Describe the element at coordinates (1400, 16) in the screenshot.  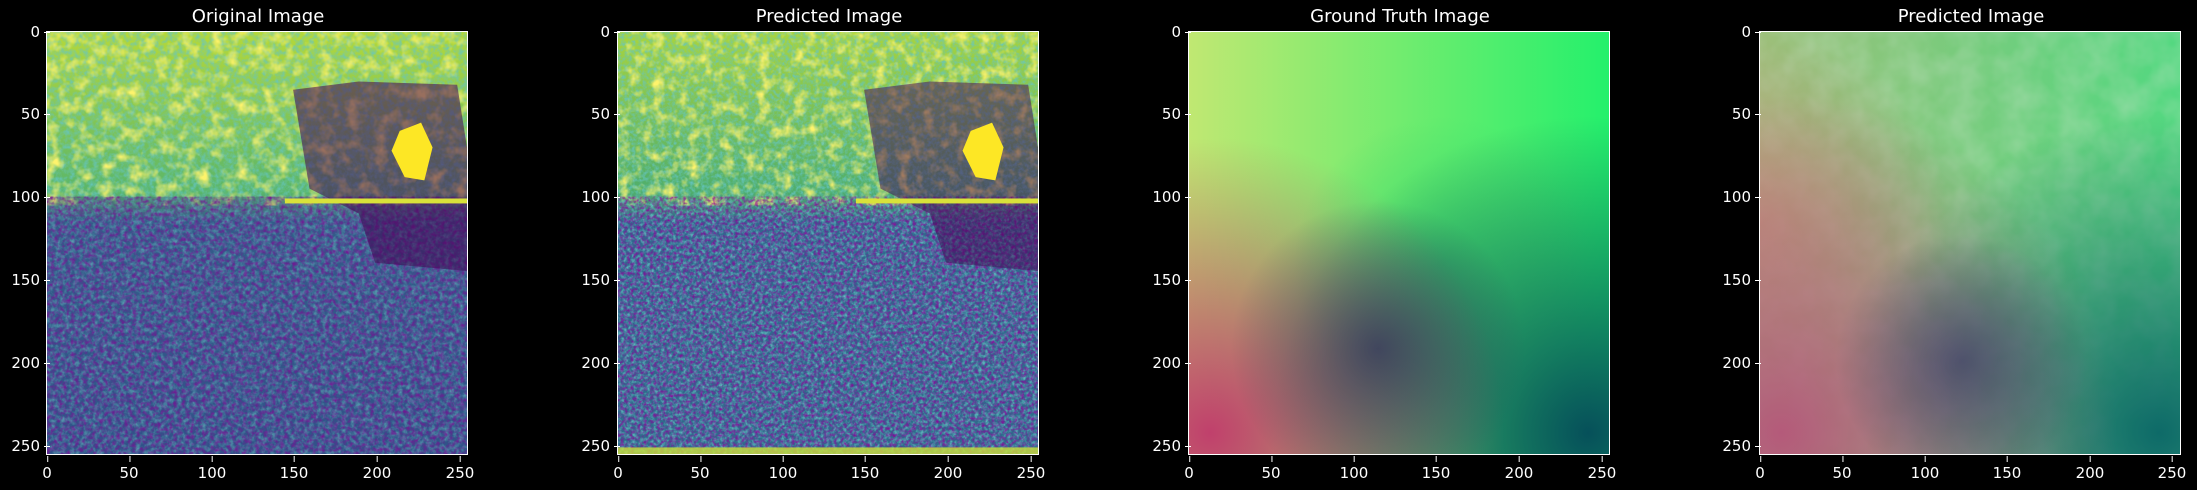
I see `panel-title: Ground Truth Image` at that location.